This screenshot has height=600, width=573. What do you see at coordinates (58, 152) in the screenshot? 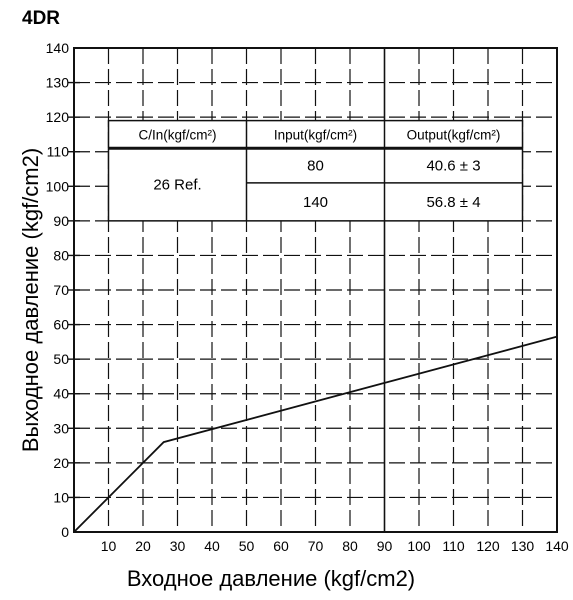
I see `y-tick-label: 110` at bounding box center [58, 152].